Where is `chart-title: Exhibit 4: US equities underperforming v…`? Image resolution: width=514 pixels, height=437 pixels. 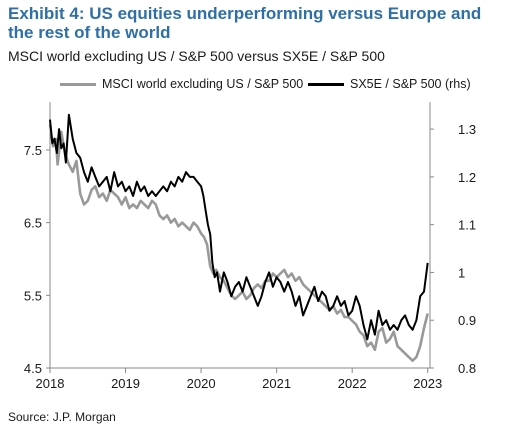 chart-title: Exhibit 4: US equities underperforming v… is located at coordinates (245, 23).